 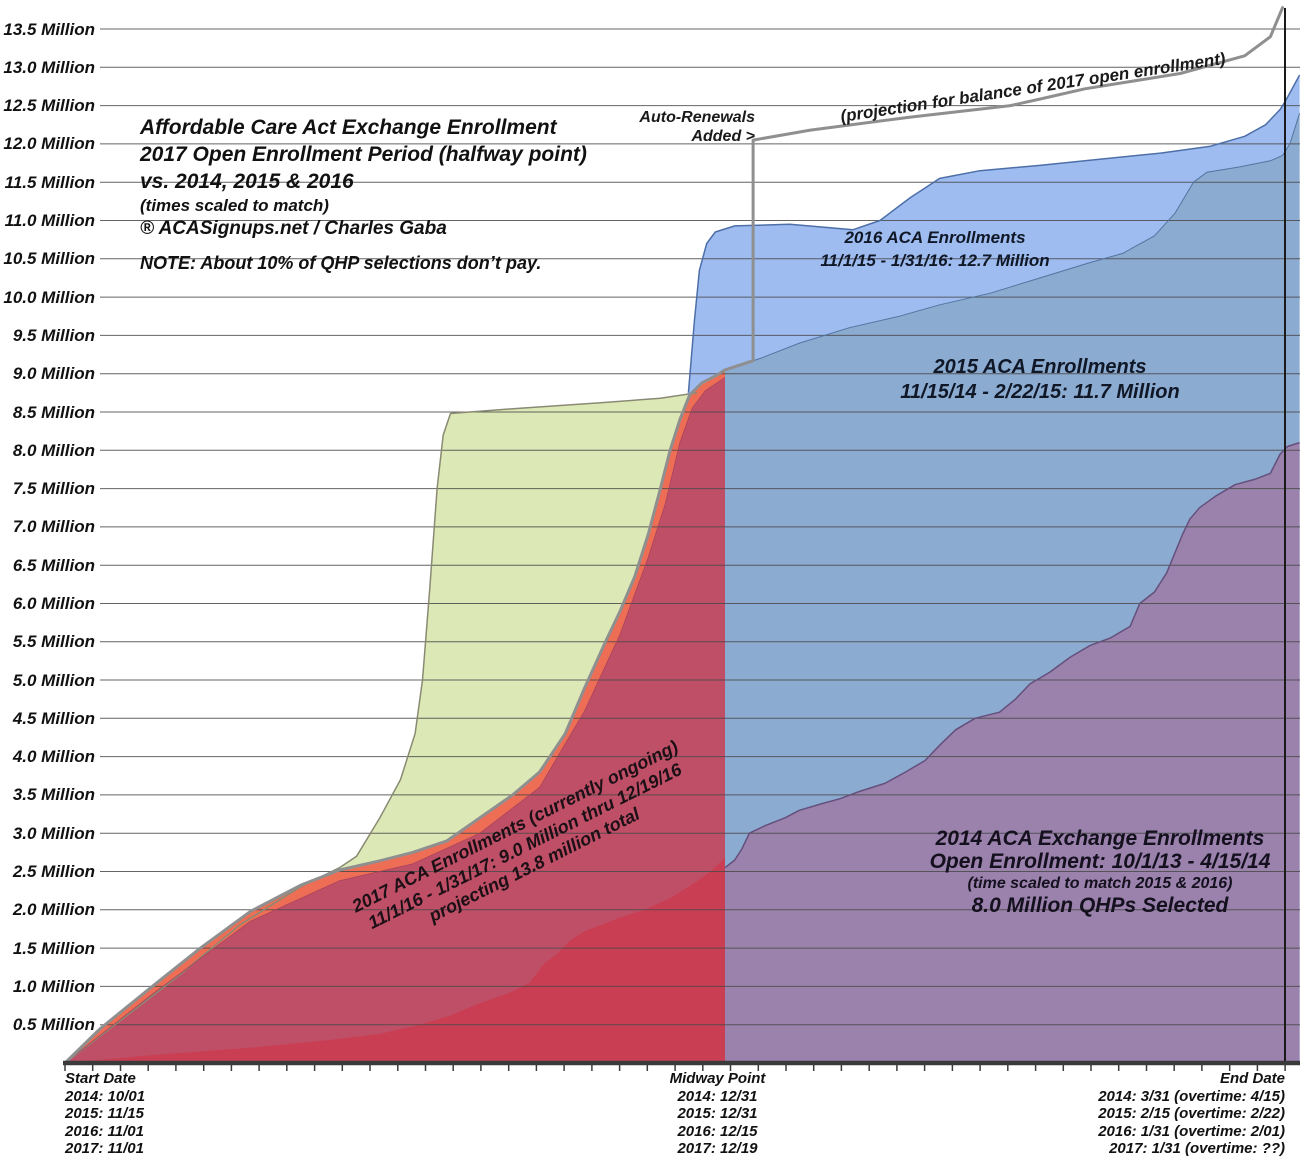 I want to click on y-axis-label: 2.5 Million, so click(x=53, y=871).